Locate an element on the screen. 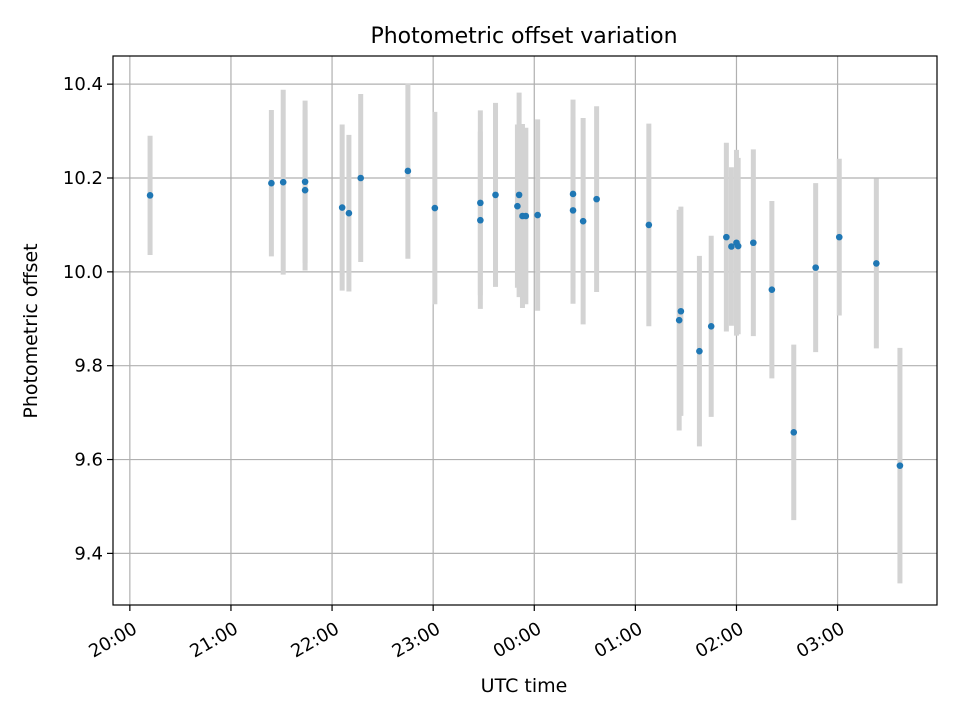  x-tick-label: 20:00 is located at coordinates (112, 640).